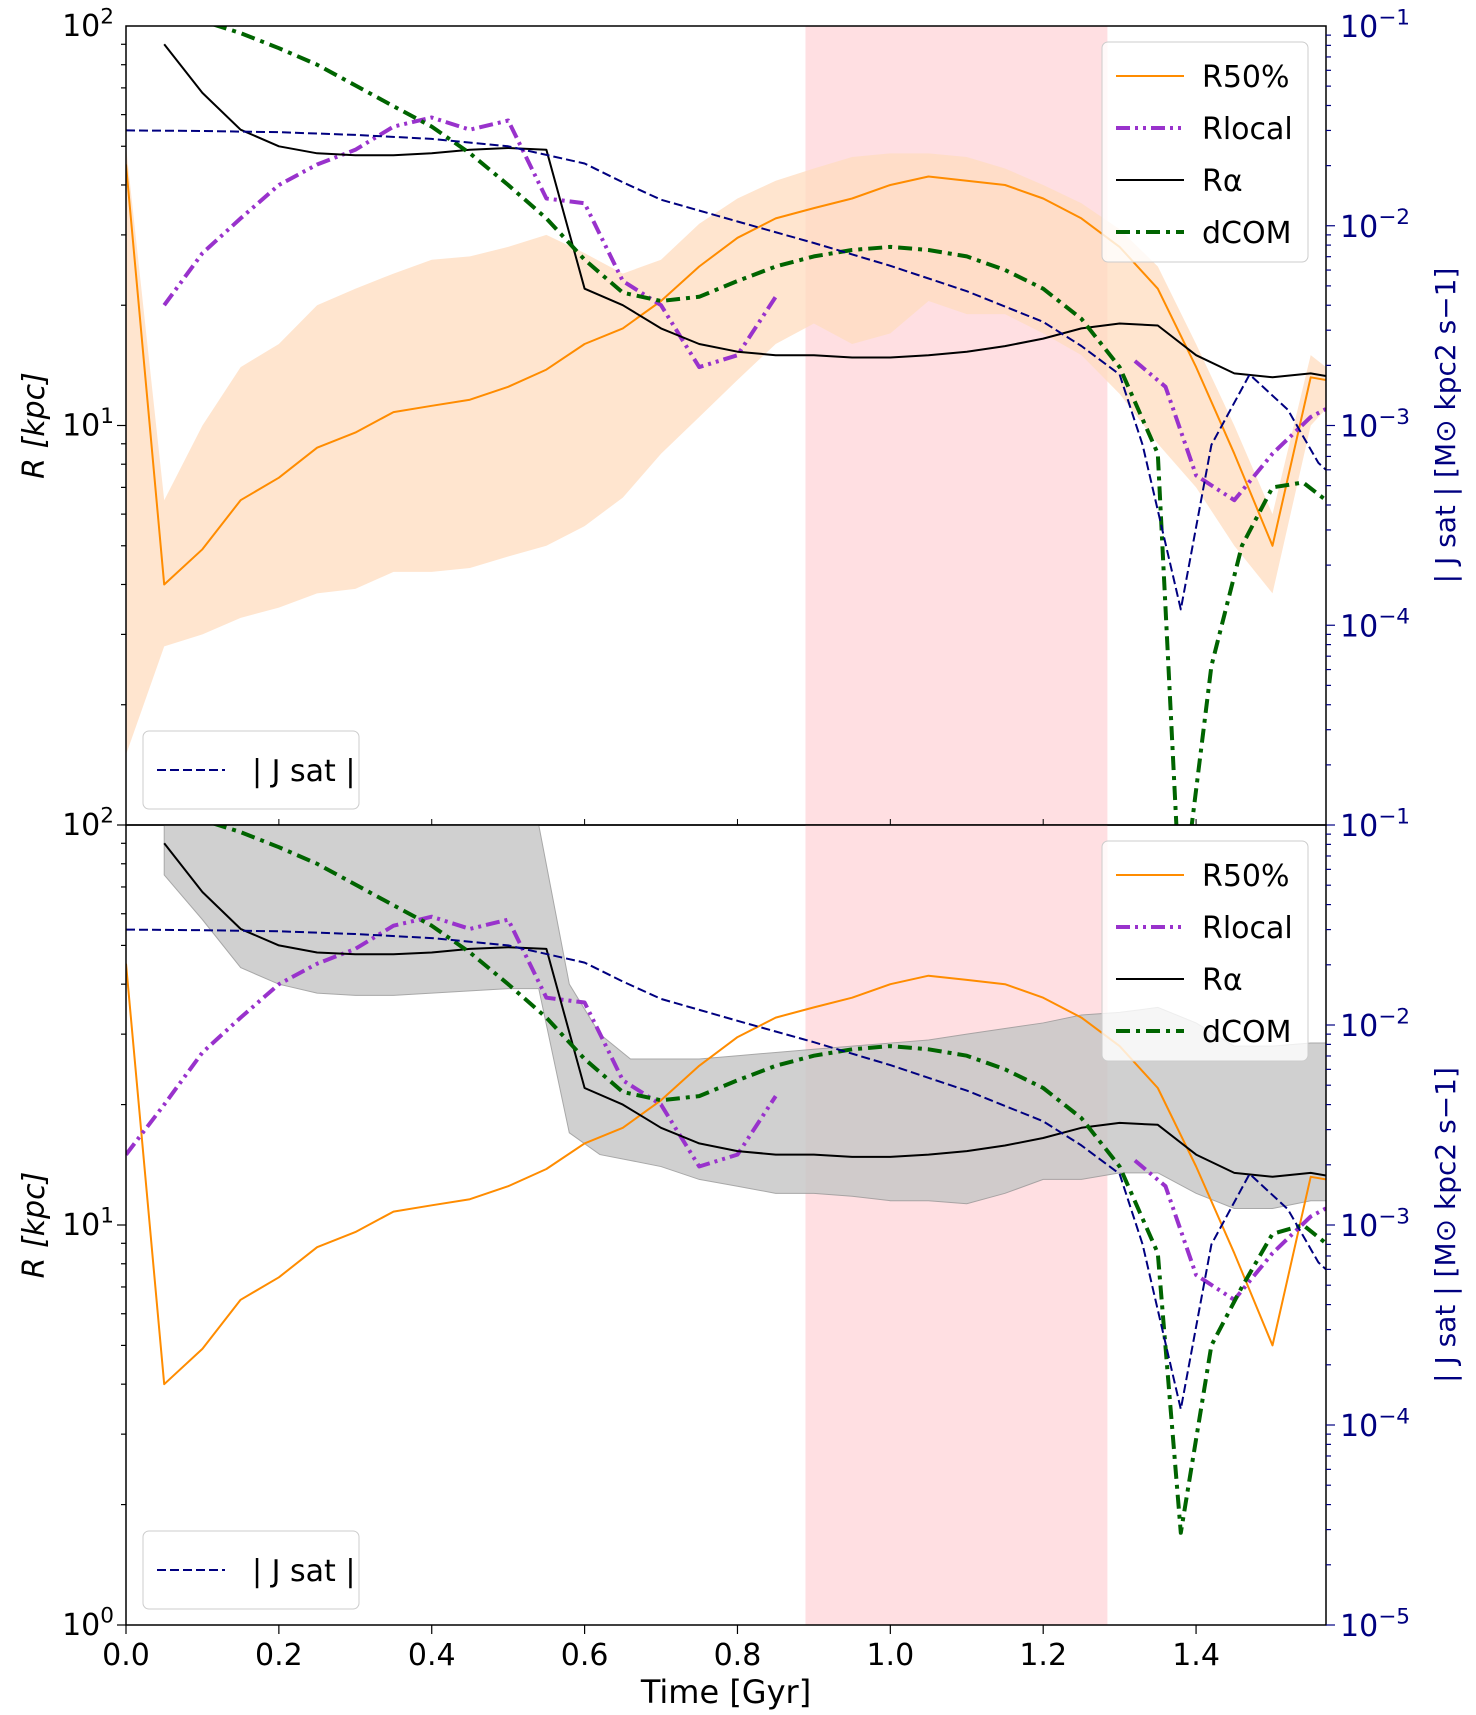 The height and width of the screenshot is (1715, 1476). I want to click on x-tick-label: 0.0, so click(126, 1655).